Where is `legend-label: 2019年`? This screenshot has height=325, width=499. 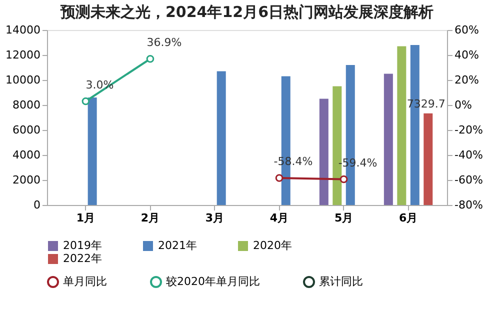 legend-label: 2019年 is located at coordinates (82, 245).